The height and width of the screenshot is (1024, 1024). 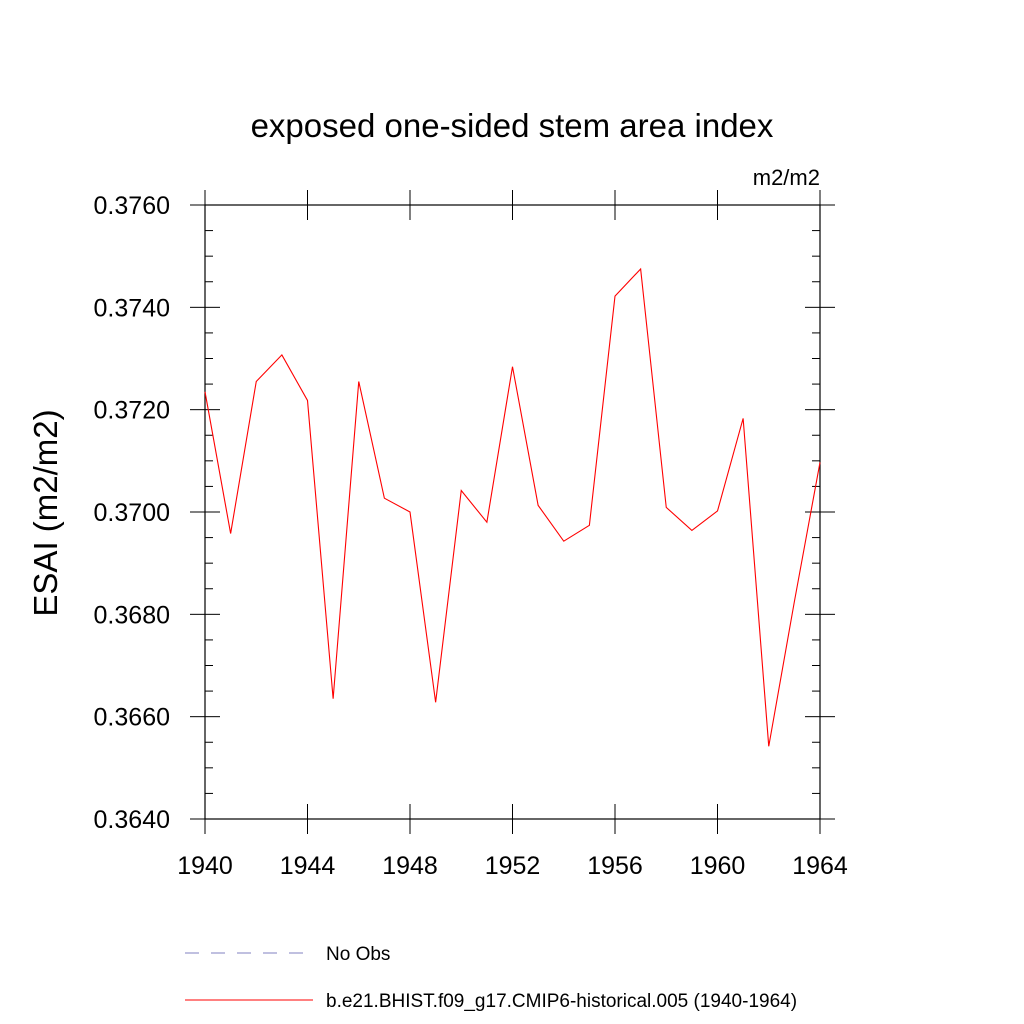 What do you see at coordinates (132, 206) in the screenshot?
I see `y-tick-label: 0.3760` at bounding box center [132, 206].